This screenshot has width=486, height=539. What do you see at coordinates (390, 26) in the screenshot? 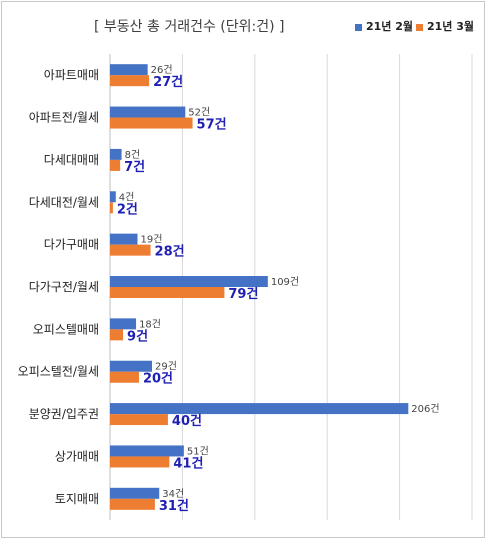
I see `legend-label-1: 21년 2월` at bounding box center [390, 26].